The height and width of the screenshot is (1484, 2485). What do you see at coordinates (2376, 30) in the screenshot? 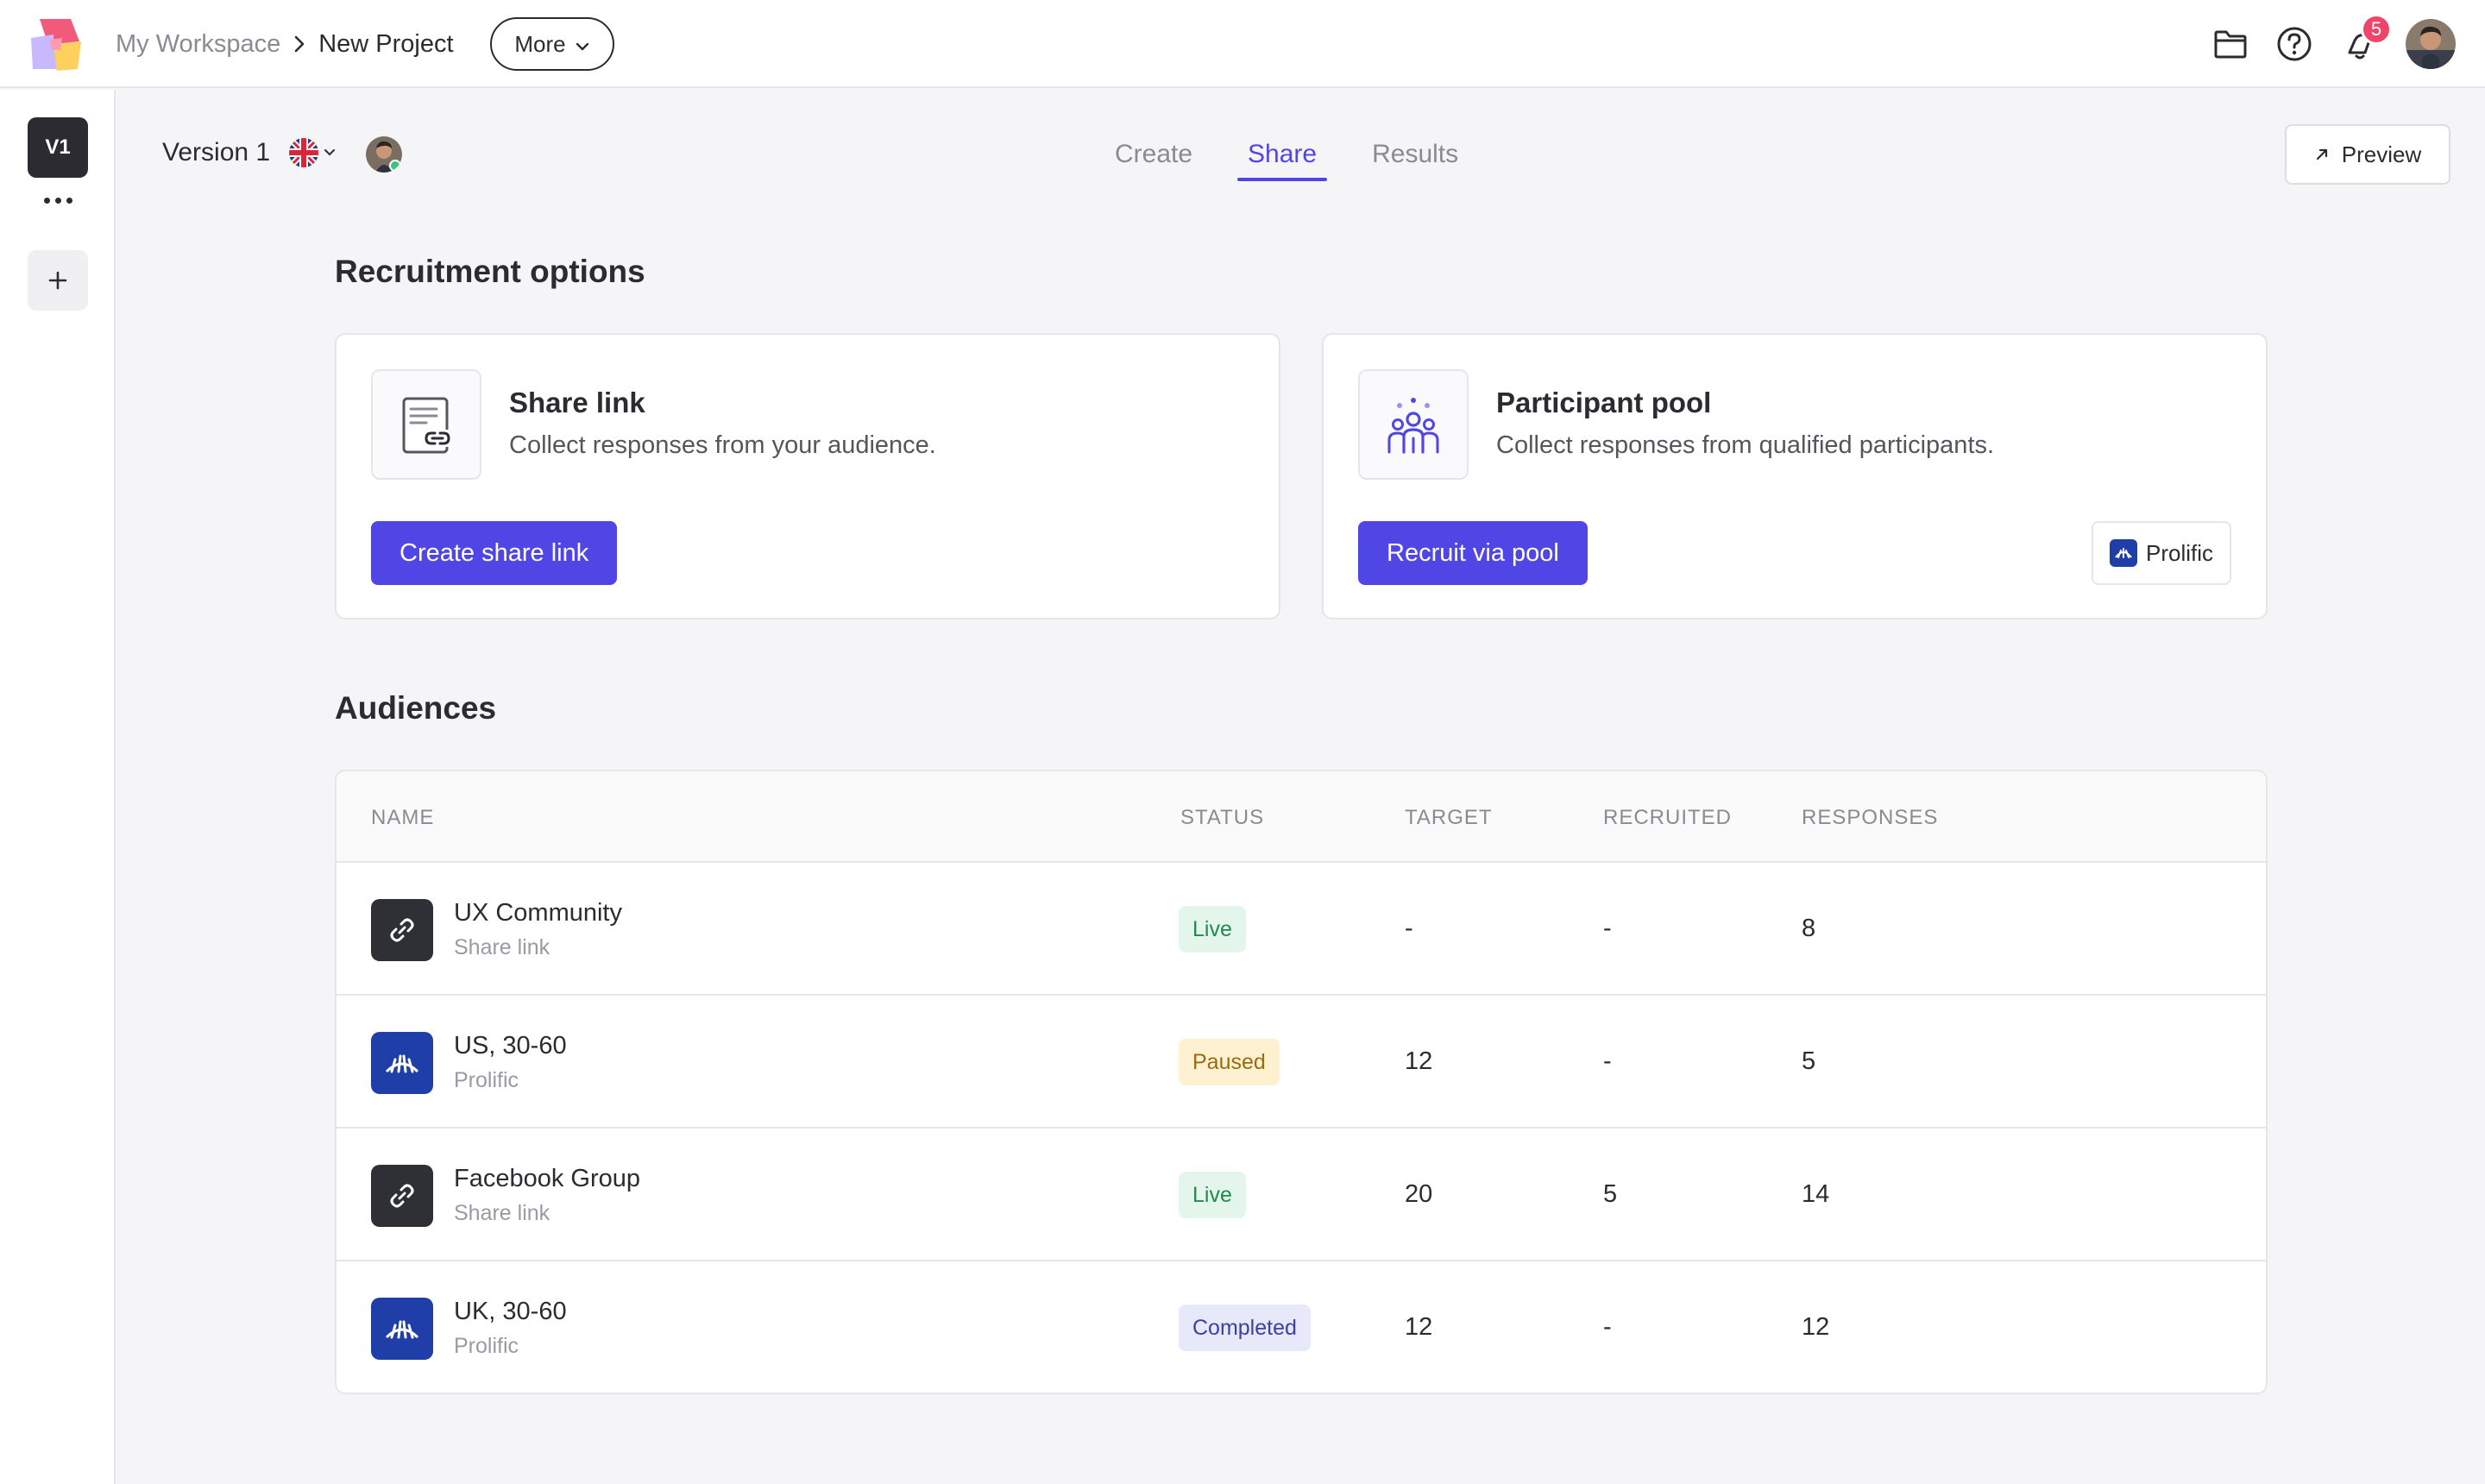
I see `notification-badge: 5` at bounding box center [2376, 30].